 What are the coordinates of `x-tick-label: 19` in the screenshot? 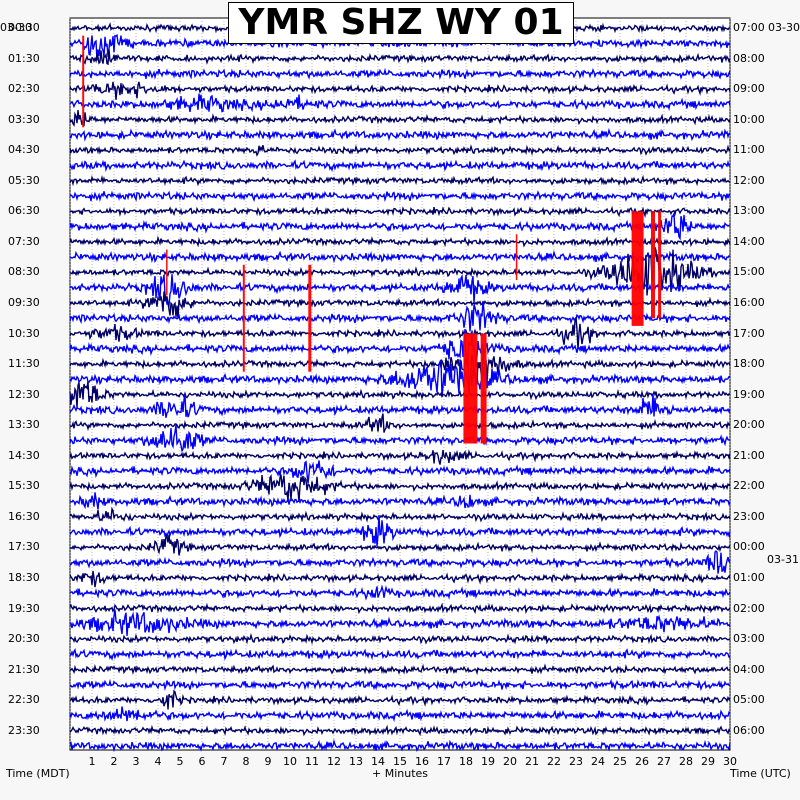 It's located at (488, 761).